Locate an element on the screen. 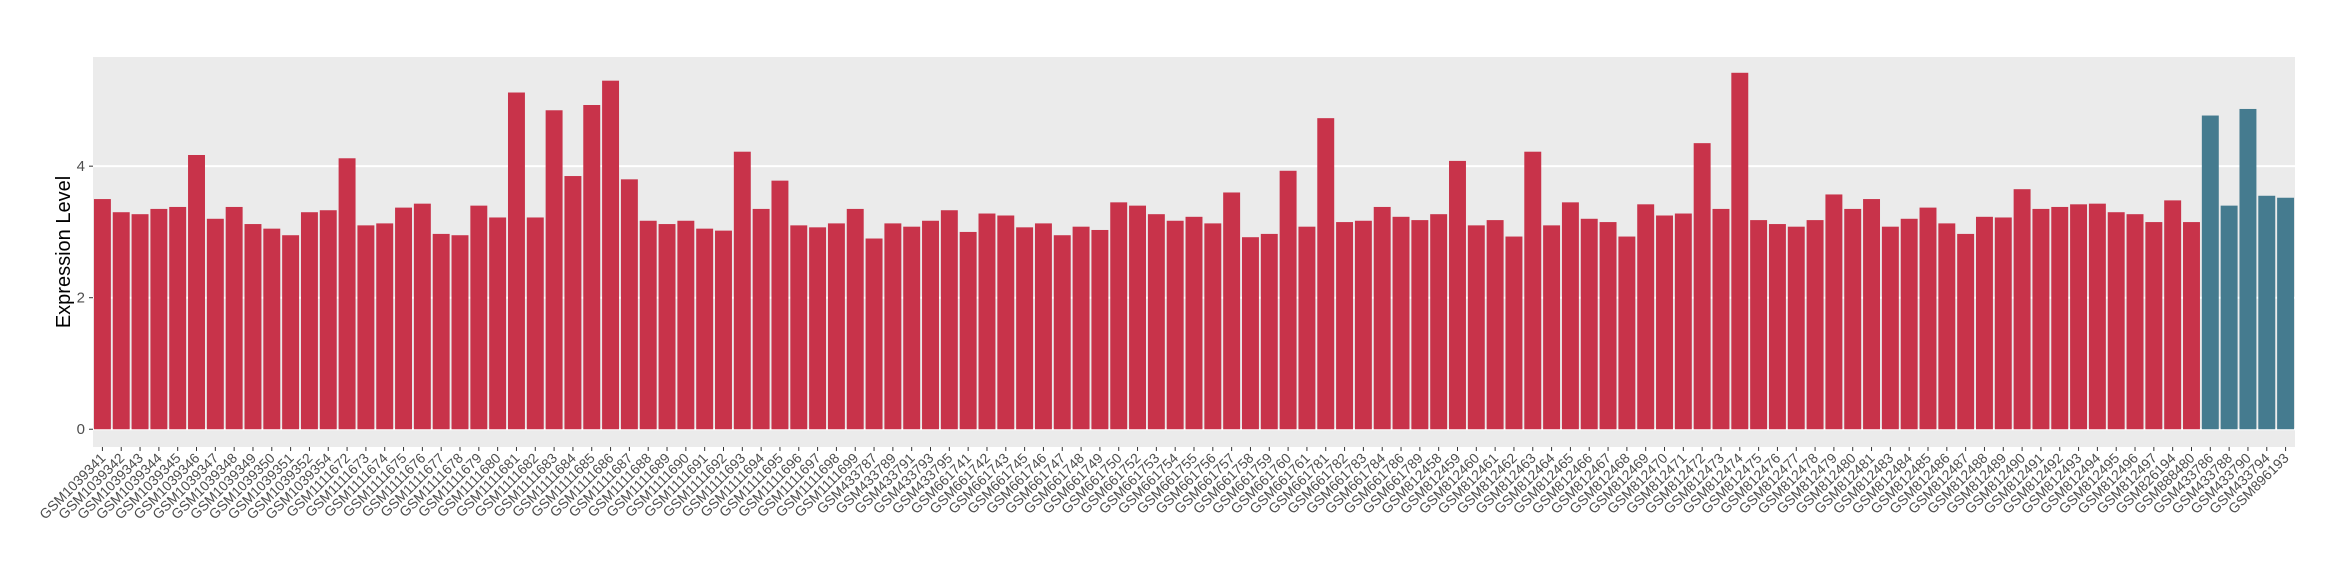 This screenshot has height=580, width=2340. y-axis-label: Expression Level is located at coordinates (64, 252).